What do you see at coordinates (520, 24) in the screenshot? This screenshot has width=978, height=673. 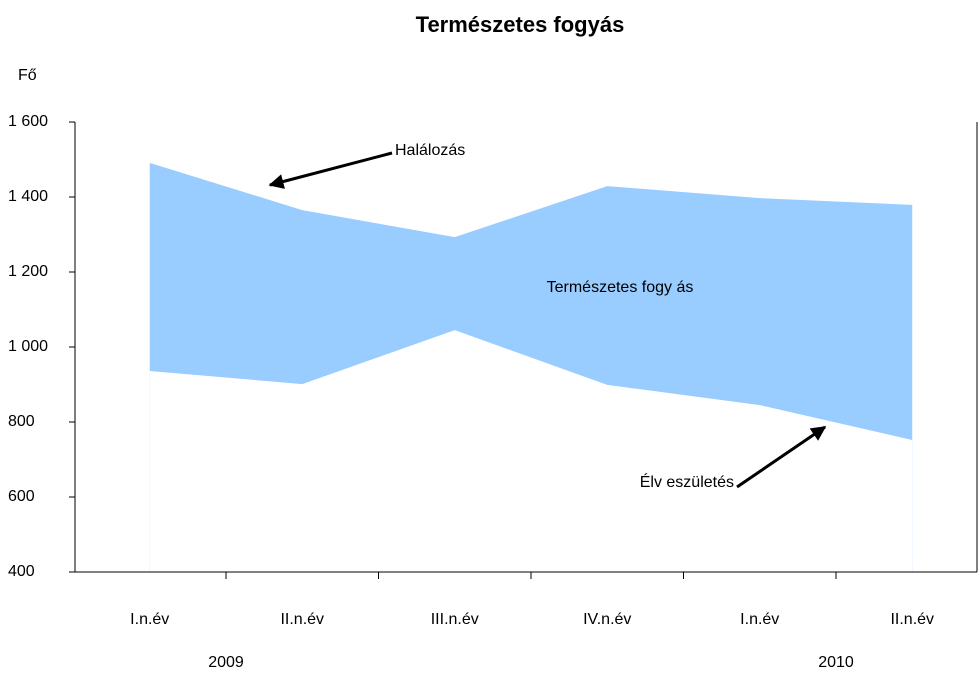 I see `chart-title: Természetes fogyás` at bounding box center [520, 24].